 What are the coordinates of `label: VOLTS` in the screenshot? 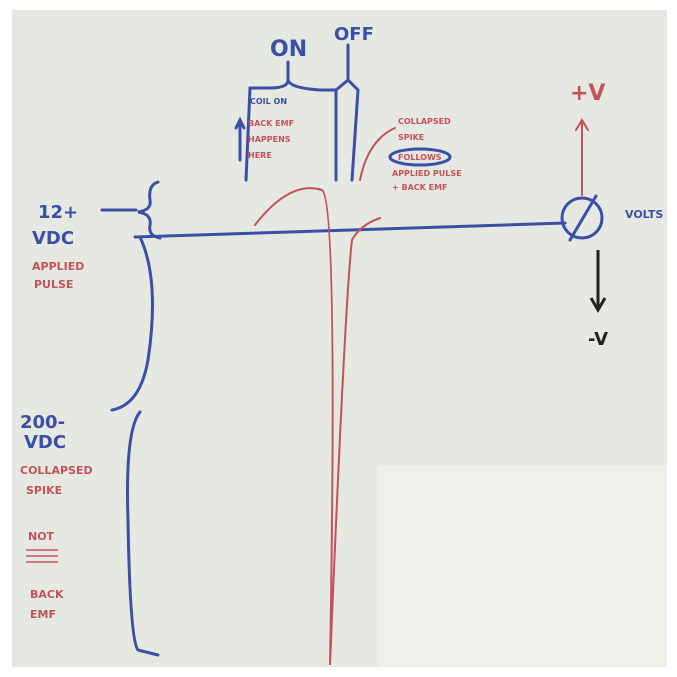 It's located at (644, 214).